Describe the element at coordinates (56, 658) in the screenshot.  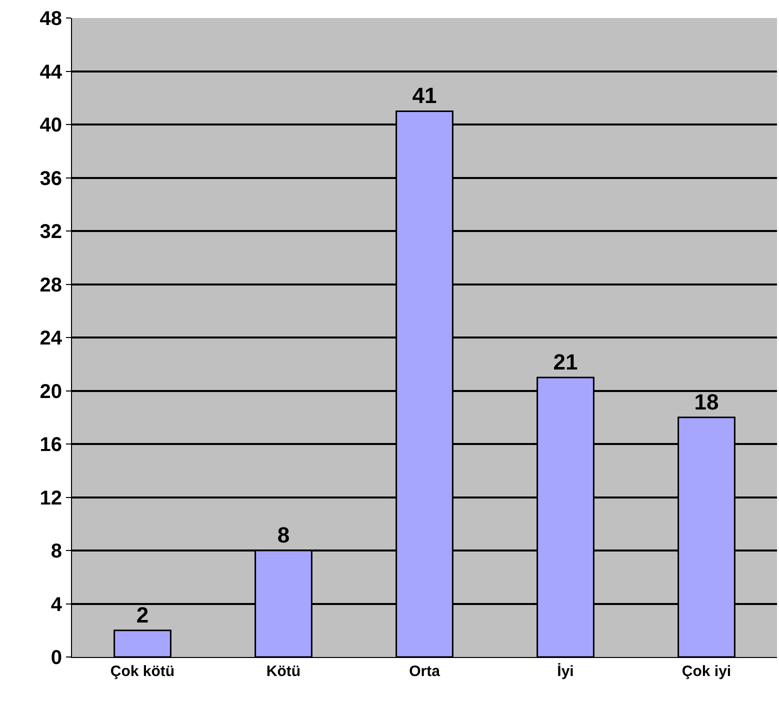
I see `y-tick-label: 0` at that location.